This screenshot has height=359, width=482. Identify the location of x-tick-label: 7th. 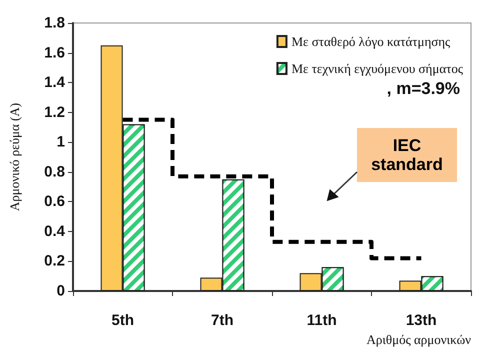
(222, 320).